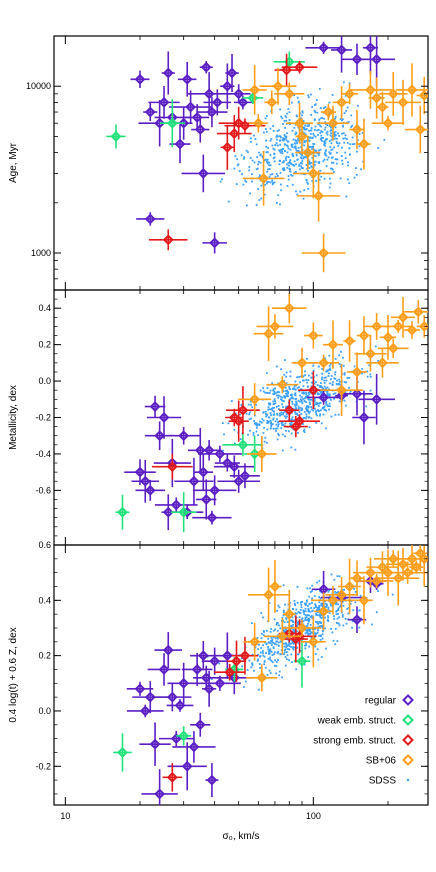 The height and width of the screenshot is (872, 436). Describe the element at coordinates (356, 721) in the screenshot. I see `legend-label: weak emb. struct.` at that location.